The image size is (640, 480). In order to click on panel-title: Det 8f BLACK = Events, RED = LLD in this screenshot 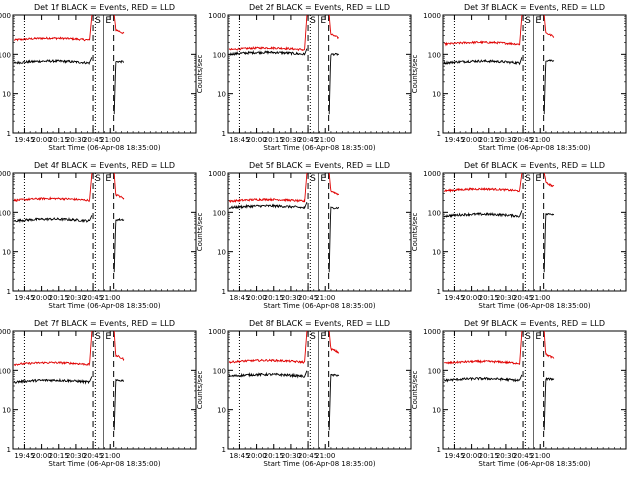, I will do `click(319, 323)`.